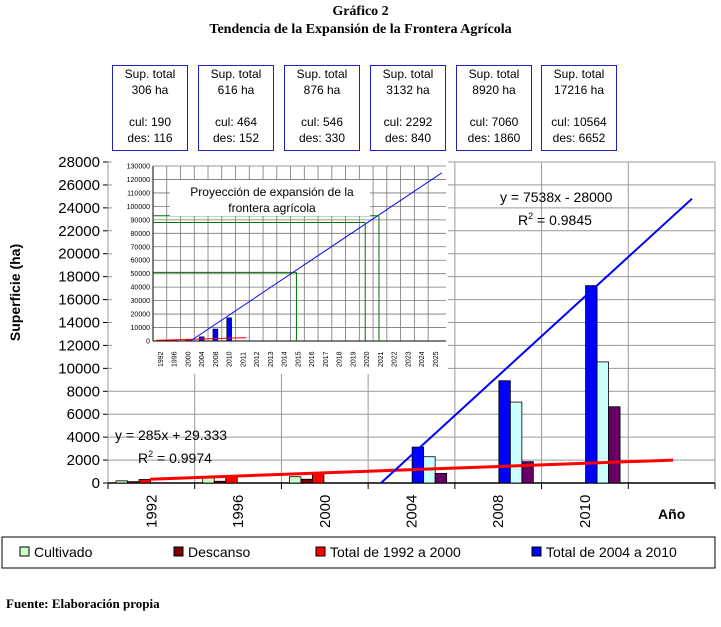  What do you see at coordinates (555, 219) in the screenshot?
I see `trend-r2-blue: R2 = 0.9845` at bounding box center [555, 219].